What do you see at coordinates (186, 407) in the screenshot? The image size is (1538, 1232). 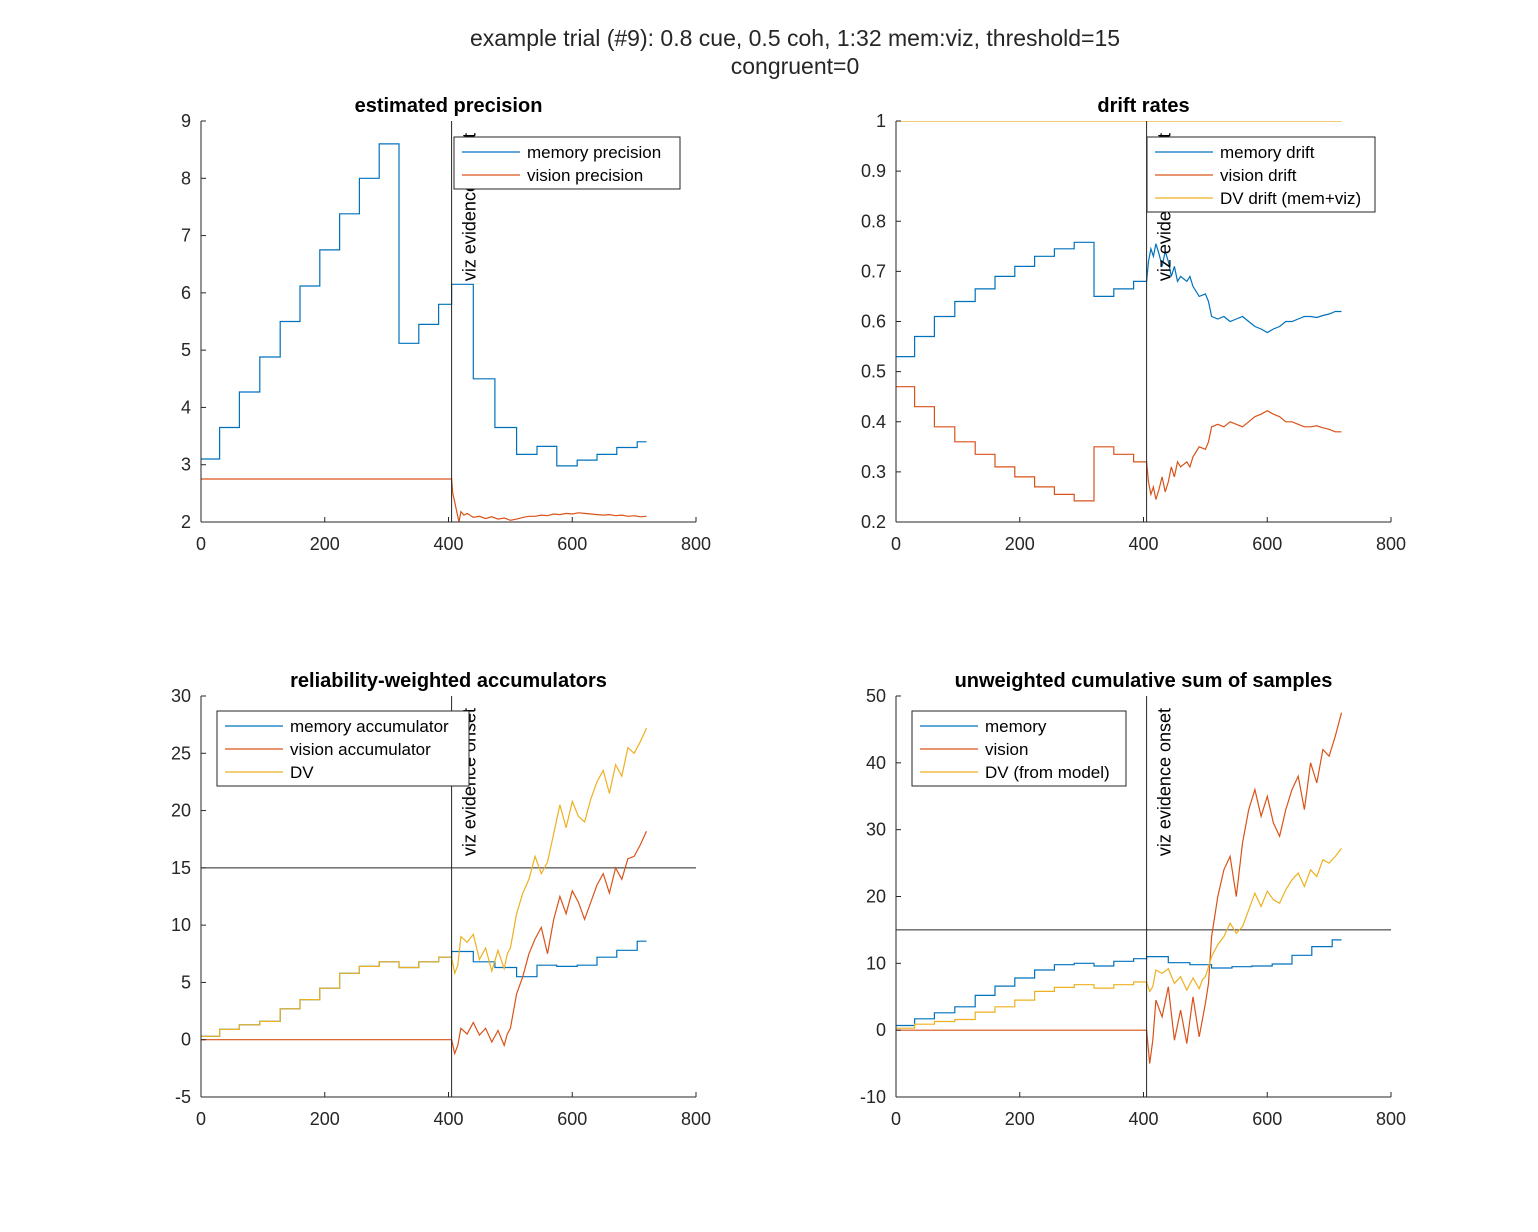 I see `y-tick-label: 4` at bounding box center [186, 407].